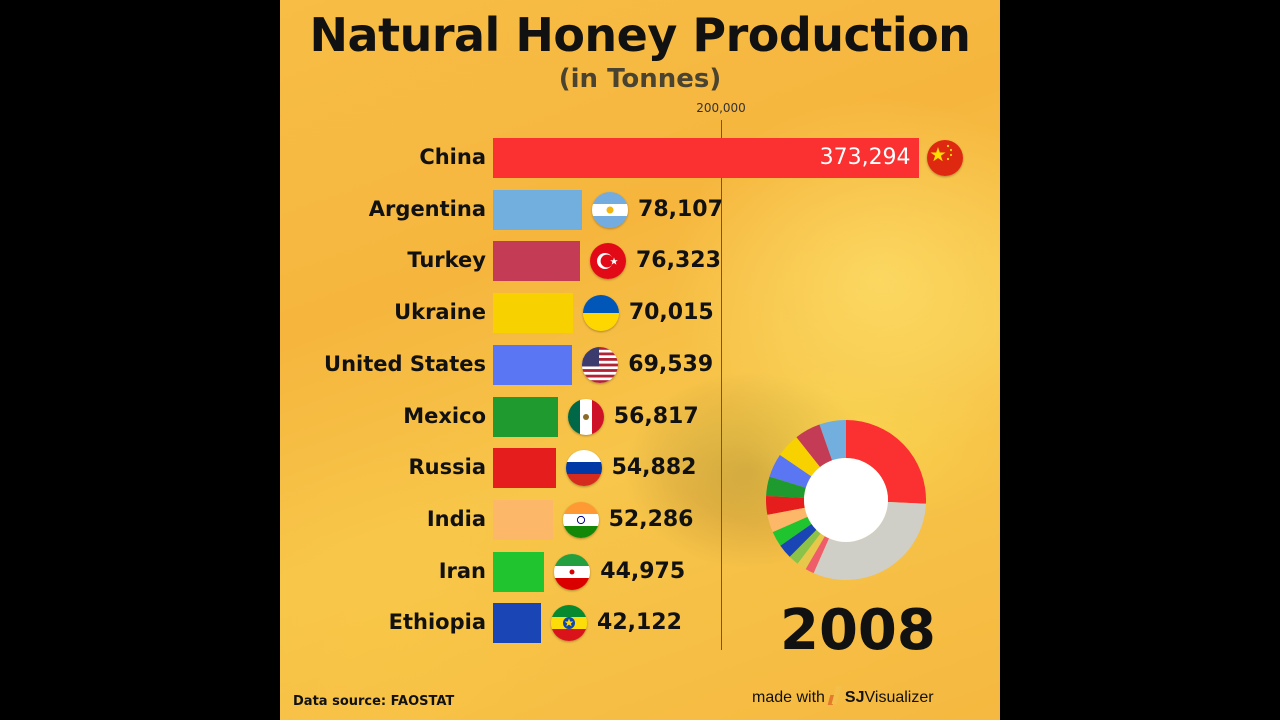 This screenshot has width=1280, height=720. Describe the element at coordinates (452, 157) in the screenshot. I see `country-label: China` at that location.